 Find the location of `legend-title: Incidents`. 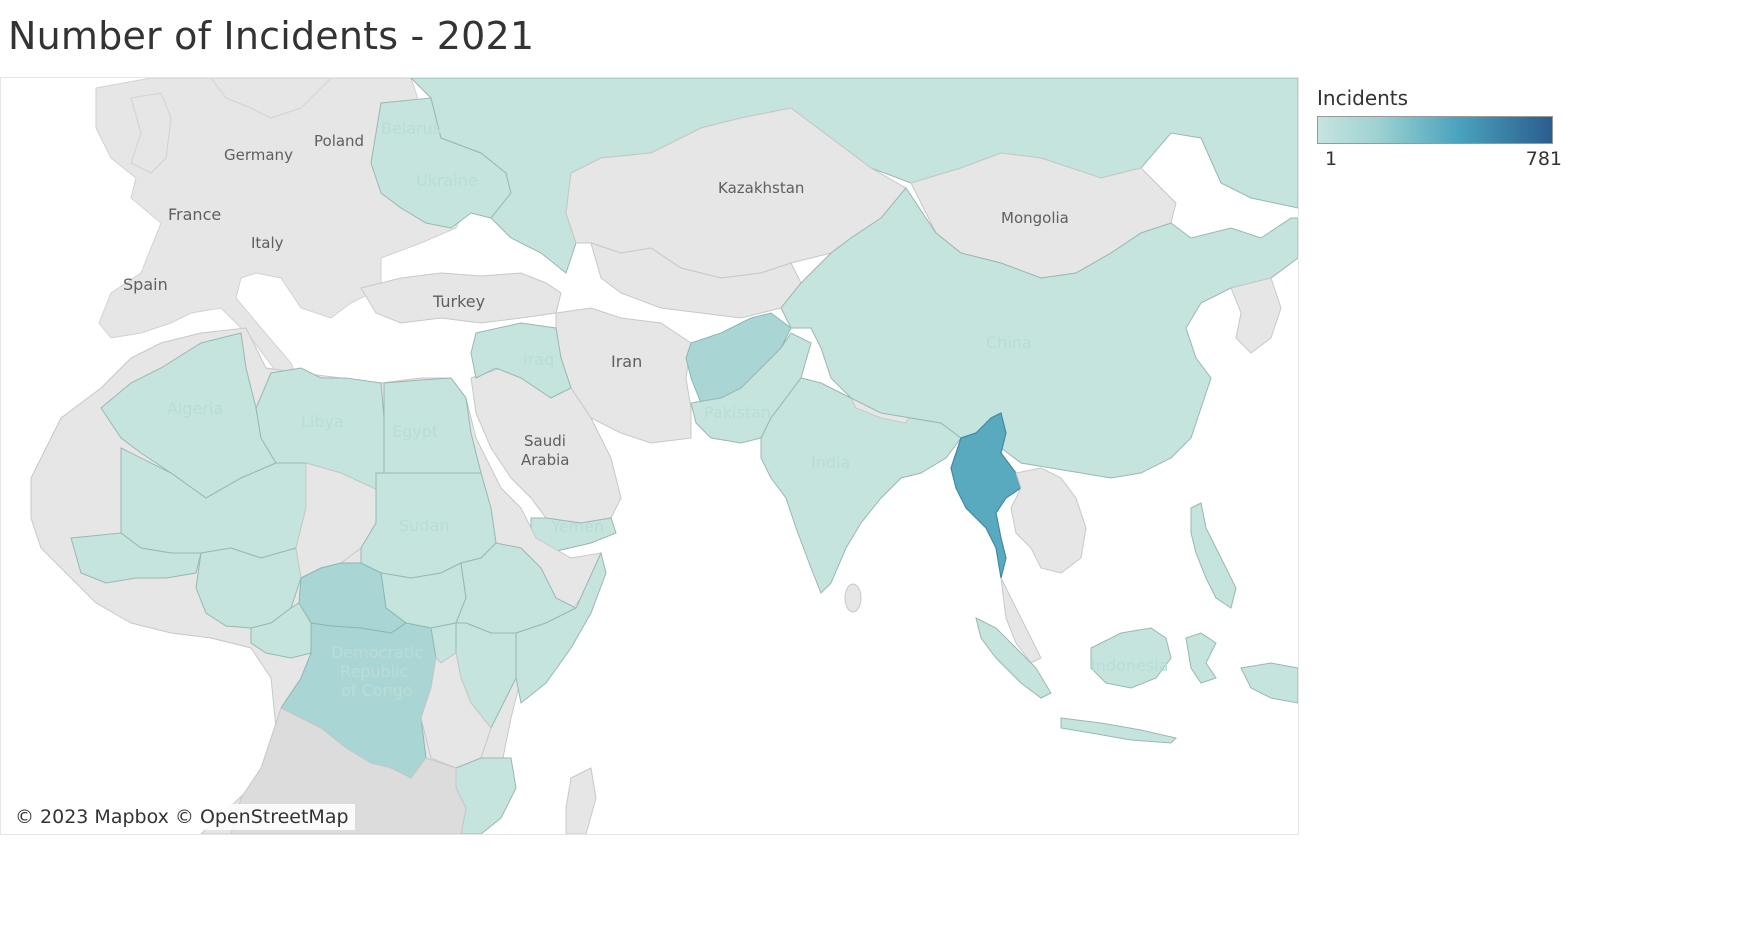

legend-title: Incidents is located at coordinates (1363, 98).